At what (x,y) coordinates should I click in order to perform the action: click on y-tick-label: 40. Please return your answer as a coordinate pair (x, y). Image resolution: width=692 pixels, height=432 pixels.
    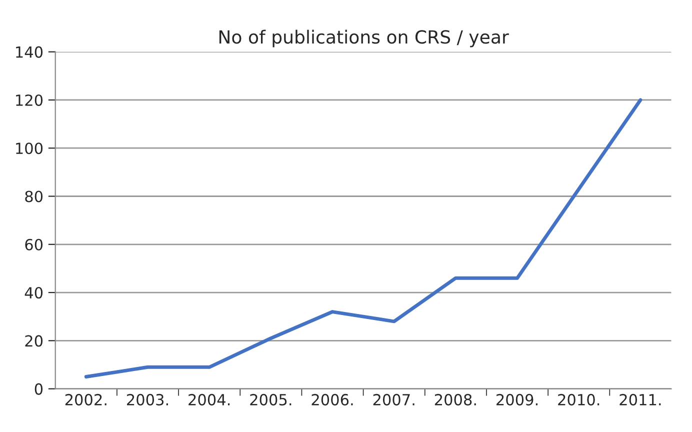
    Looking at the image, I should click on (33, 292).